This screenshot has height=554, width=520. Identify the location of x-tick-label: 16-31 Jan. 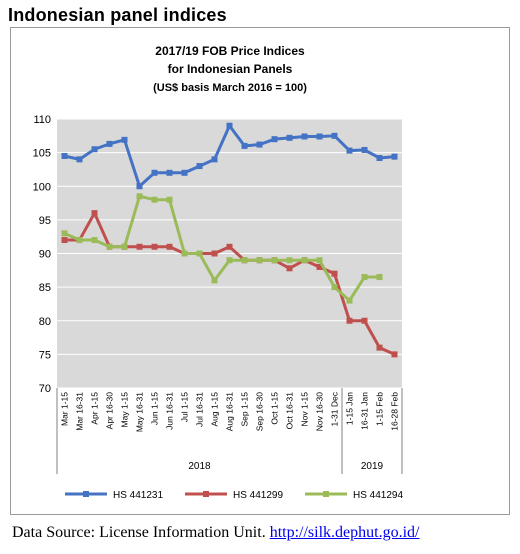
(365, 411).